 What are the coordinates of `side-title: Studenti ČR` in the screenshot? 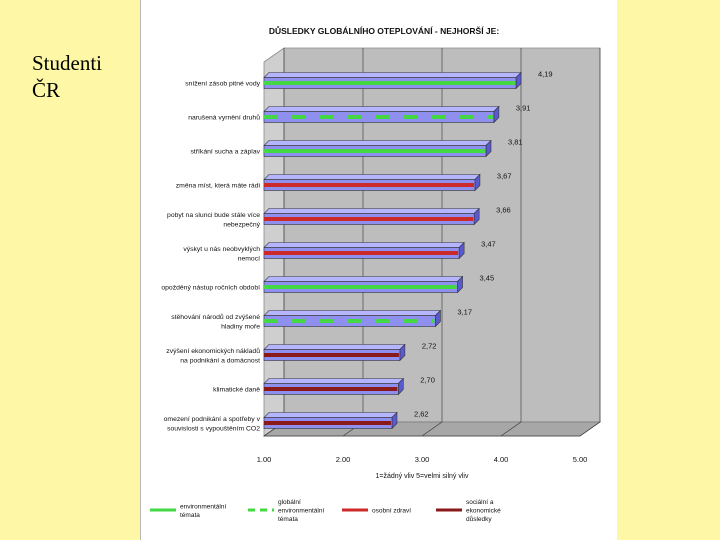 It's located at (67, 77).